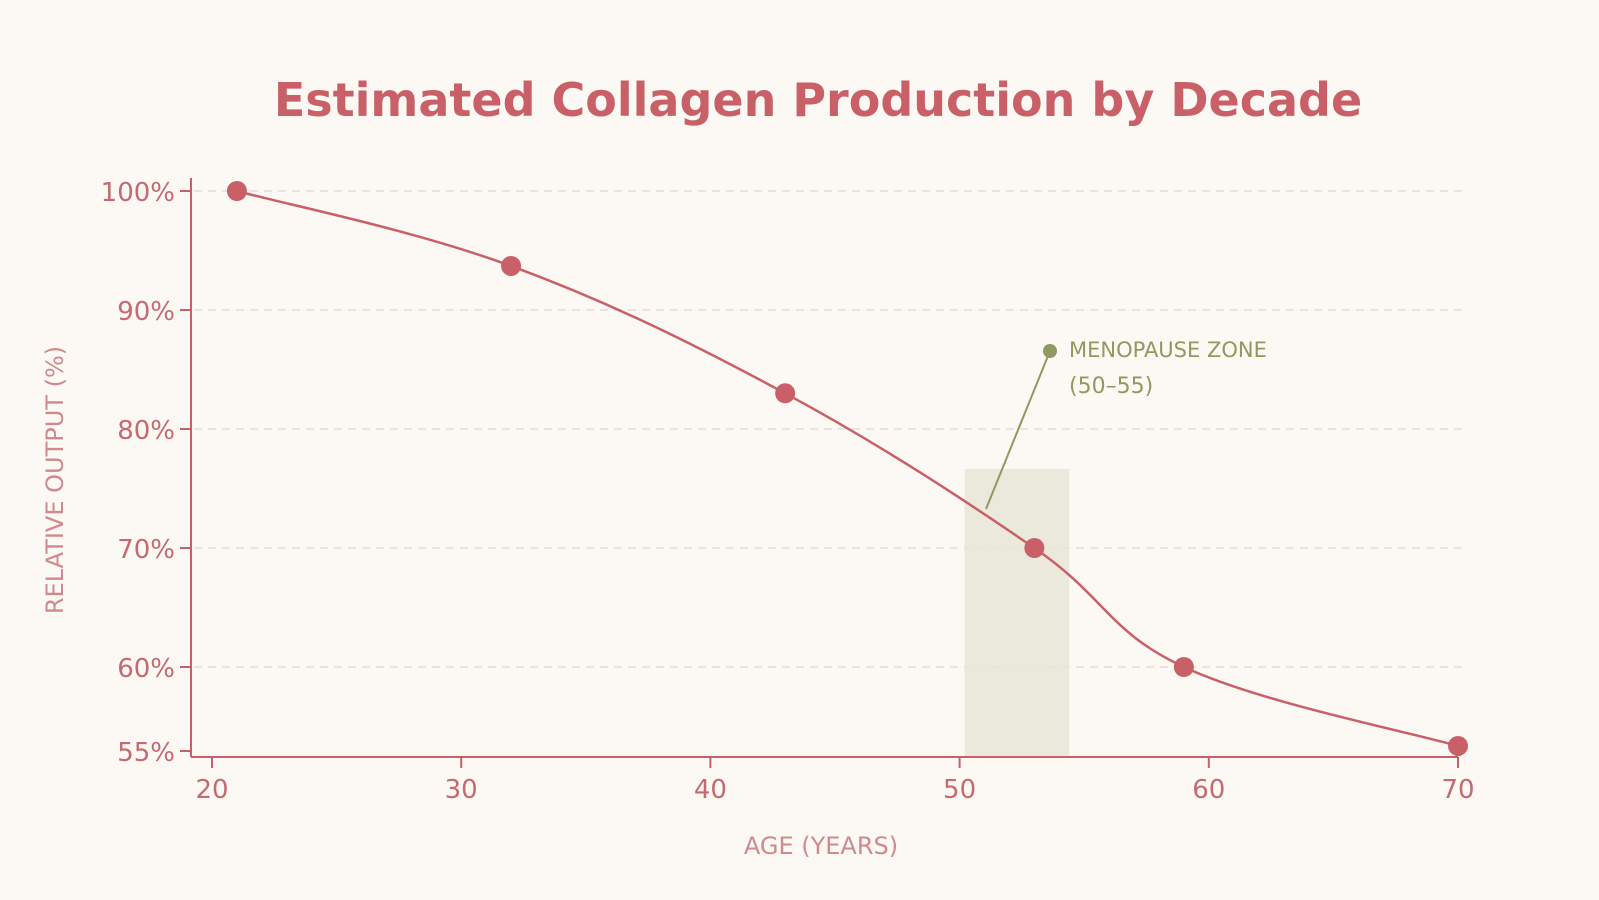 The image size is (1599, 900). What do you see at coordinates (146, 473) in the screenshot?
I see `y-tick-labels: 55% 60% 70% 80% 90% 100%` at bounding box center [146, 473].